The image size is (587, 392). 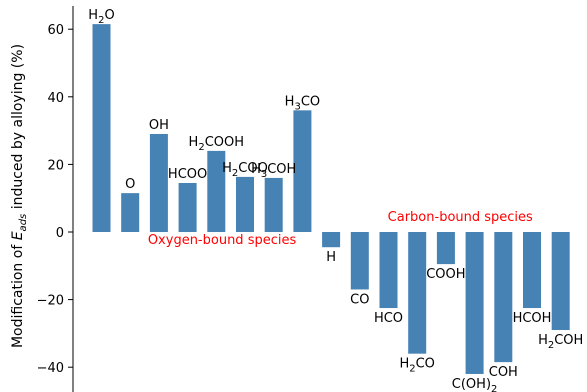 I want to click on bar-label: H2O, so click(x=101, y=17).